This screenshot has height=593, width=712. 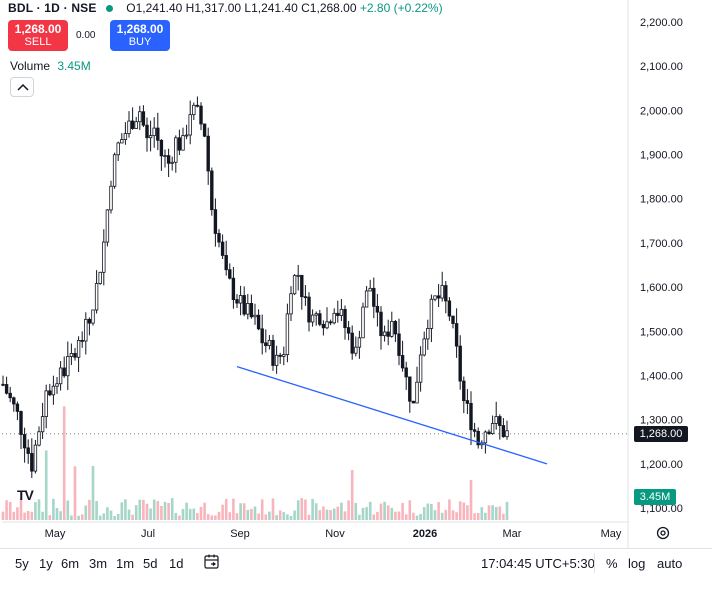 What do you see at coordinates (271, 8) in the screenshot?
I see `low-value: L1,241.40` at bounding box center [271, 8].